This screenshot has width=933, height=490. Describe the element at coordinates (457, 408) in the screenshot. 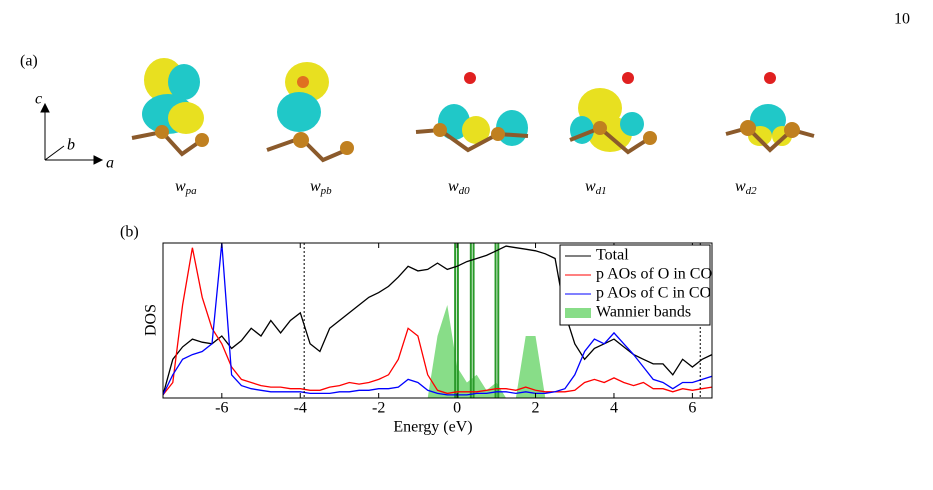

I see `x-tick-label: 0` at that location.